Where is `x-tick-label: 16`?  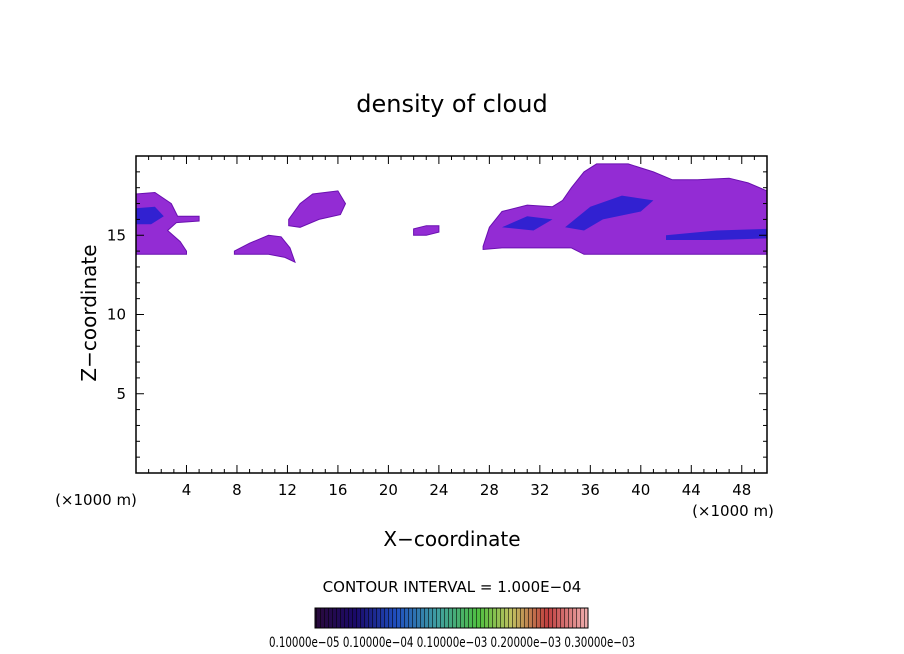
x-tick-label: 16 is located at coordinates (337, 490).